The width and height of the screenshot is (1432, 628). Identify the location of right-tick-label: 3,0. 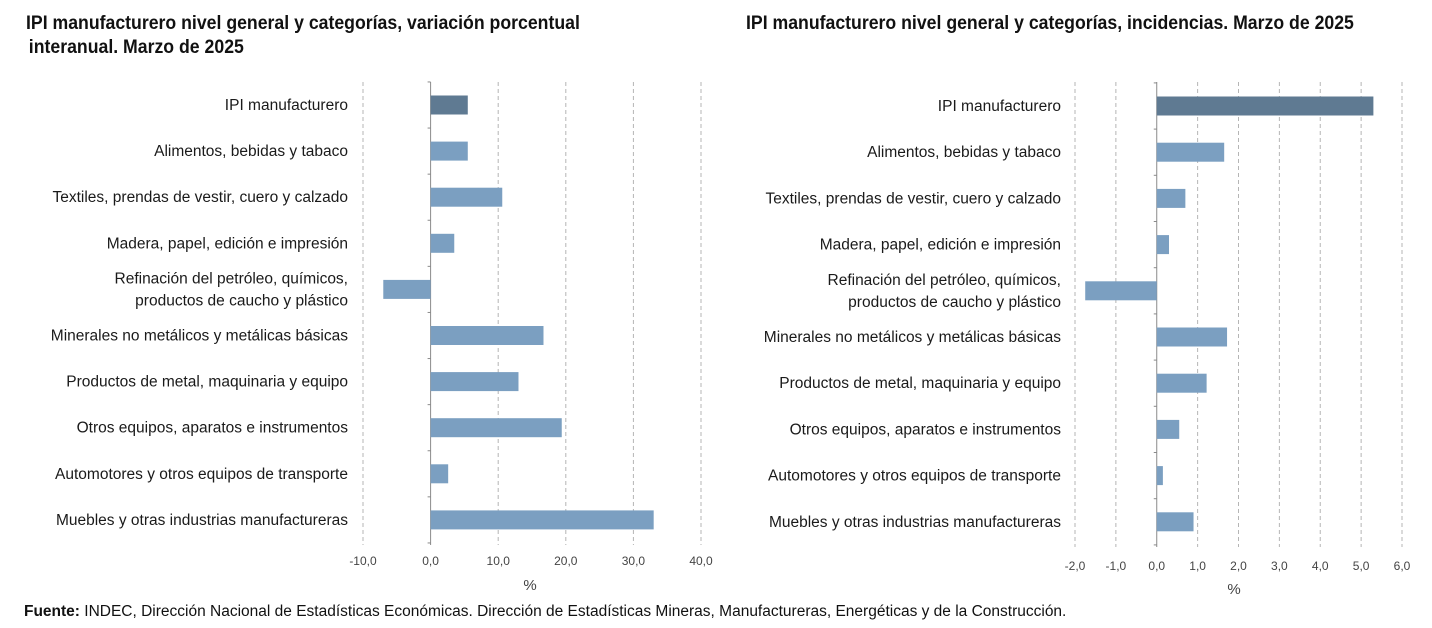
(1279, 566).